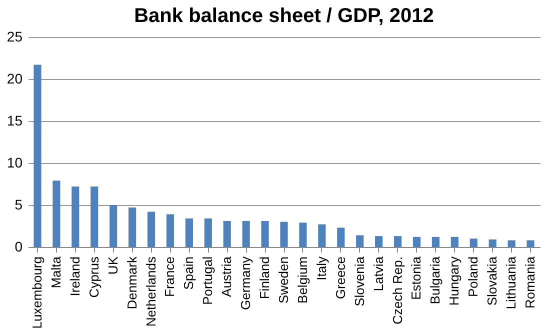 The width and height of the screenshot is (550, 333). What do you see at coordinates (302, 280) in the screenshot?
I see `x-tick-label: Belgium` at bounding box center [302, 280].